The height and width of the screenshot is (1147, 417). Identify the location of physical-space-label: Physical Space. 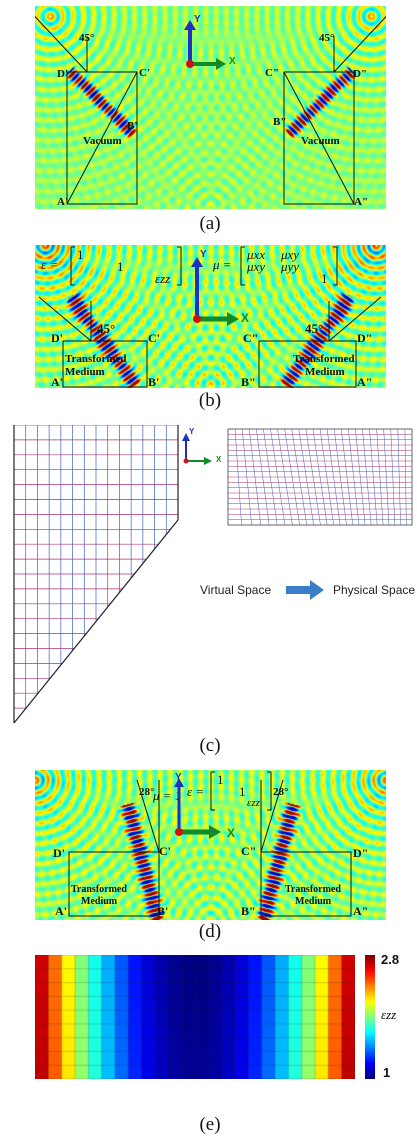
(374, 590).